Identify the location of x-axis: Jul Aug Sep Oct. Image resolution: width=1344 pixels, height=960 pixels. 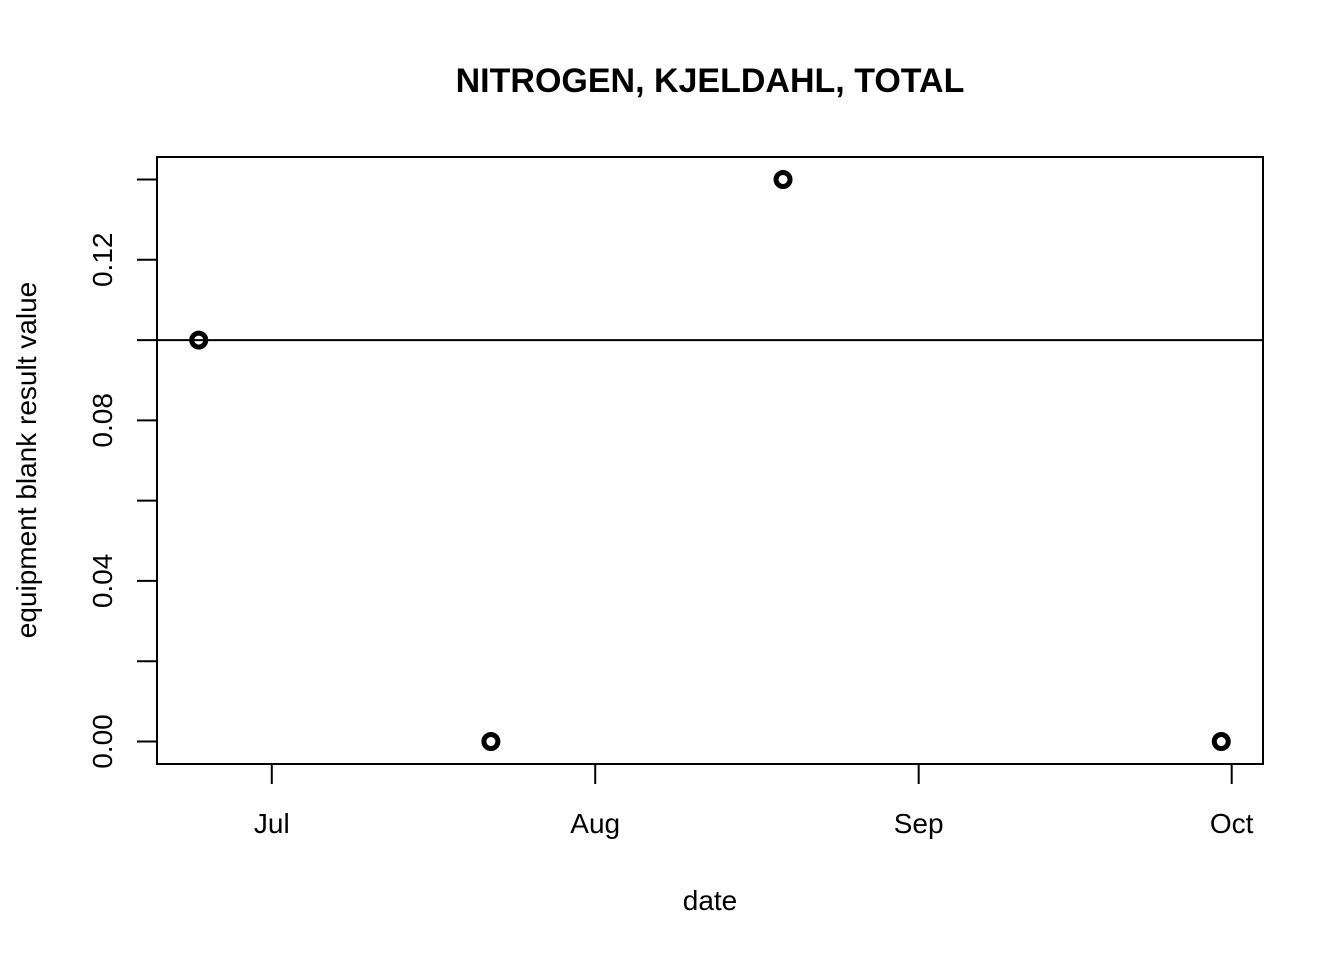
(754, 801).